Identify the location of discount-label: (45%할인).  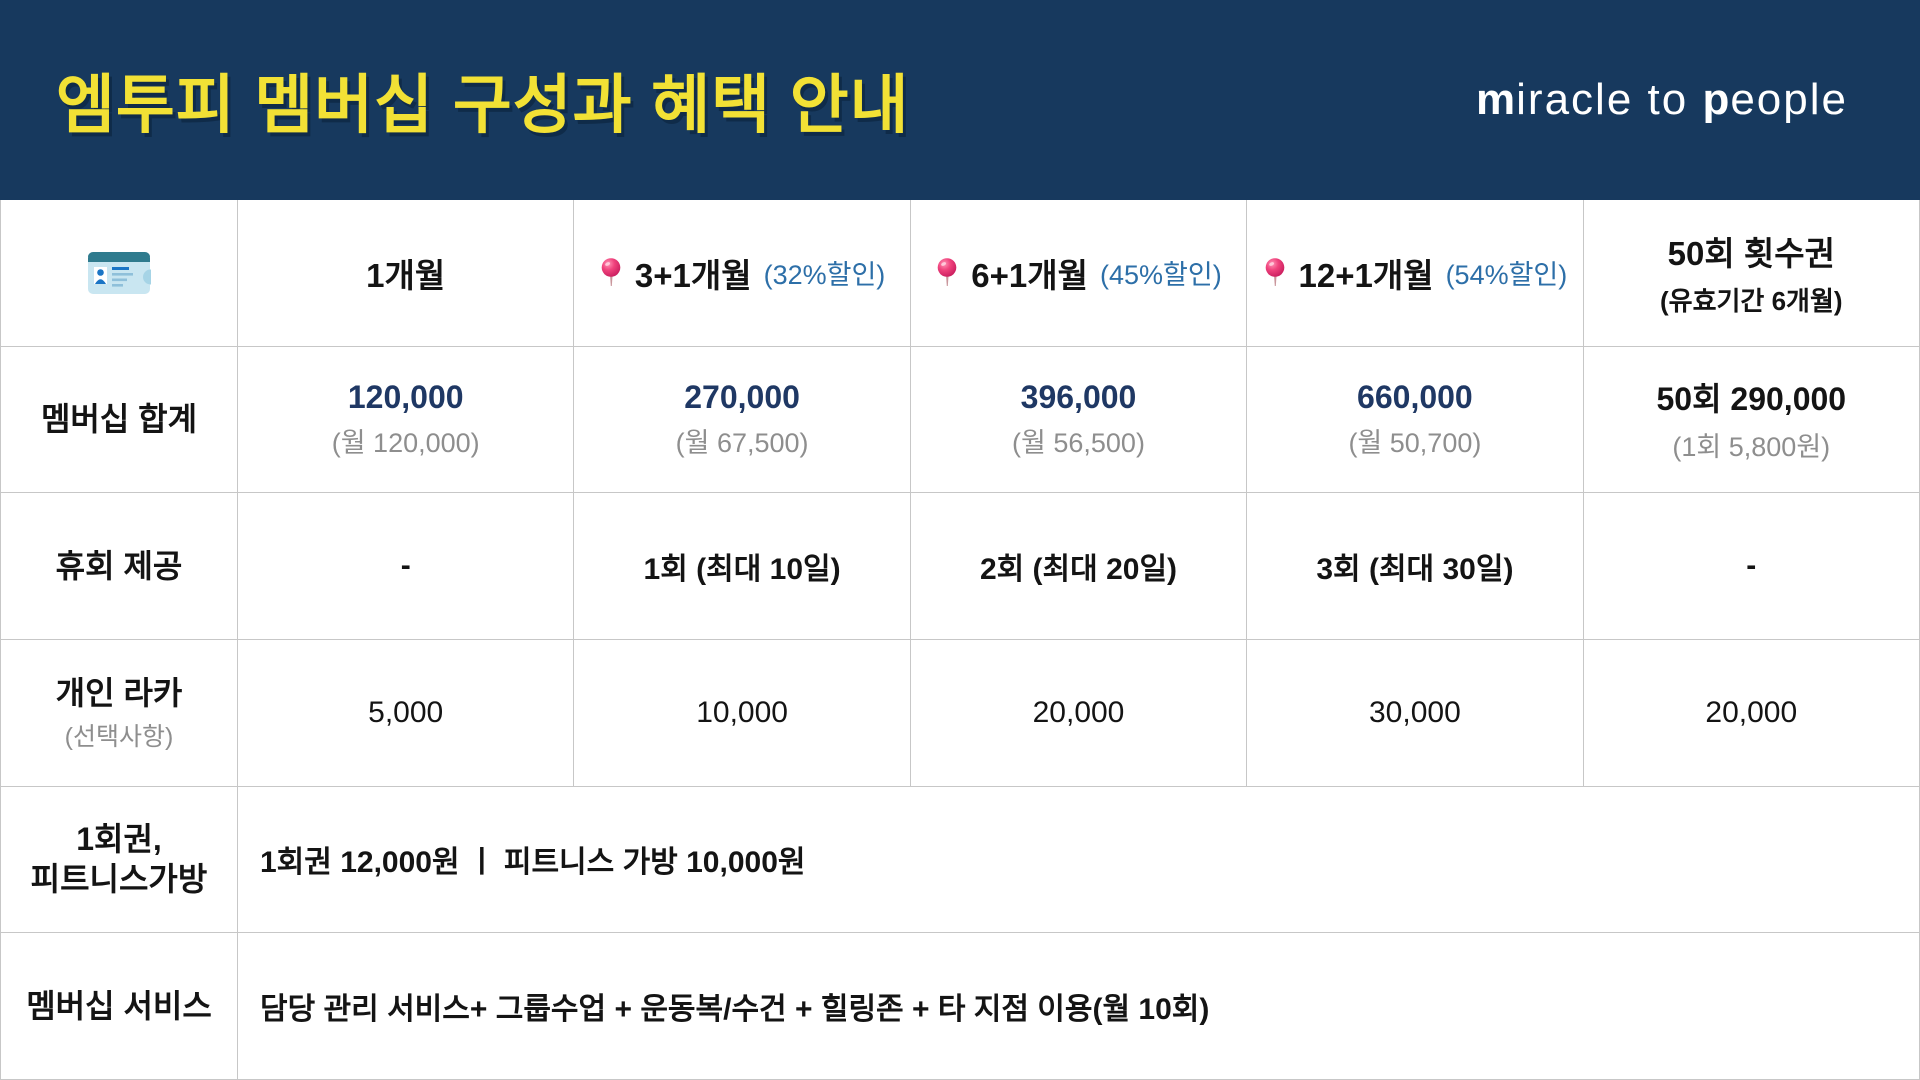
(1160, 275).